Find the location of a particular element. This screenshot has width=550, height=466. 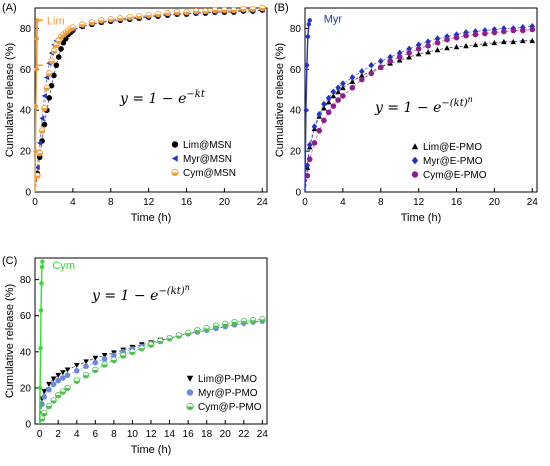

legend-label: Cym@E-PMO is located at coordinates (455, 175).